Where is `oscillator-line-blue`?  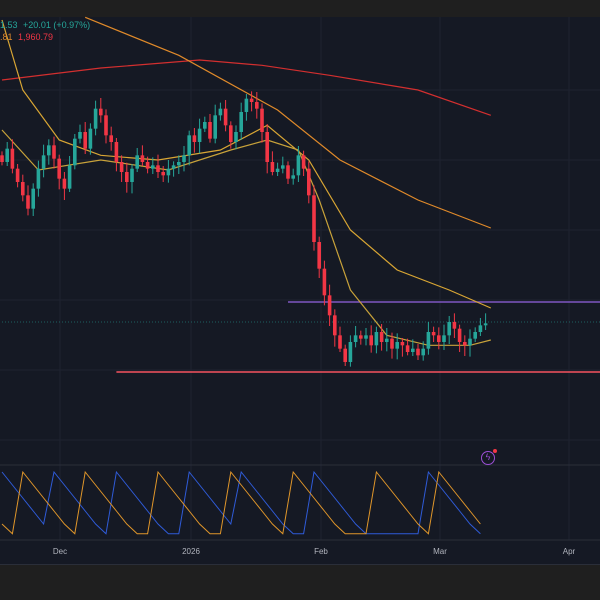
oscillator-line-blue is located at coordinates (241, 502).